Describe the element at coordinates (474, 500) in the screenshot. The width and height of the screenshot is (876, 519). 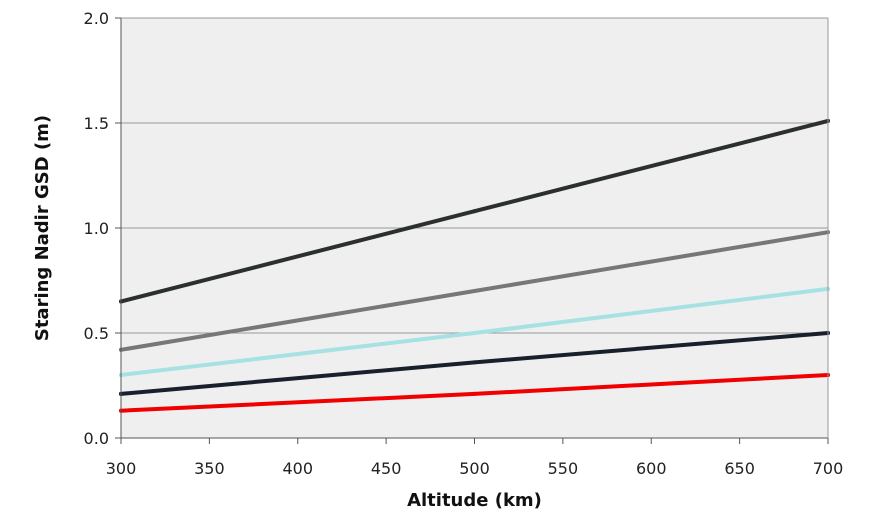
I see `x-axis-title: Altitude (km)` at that location.